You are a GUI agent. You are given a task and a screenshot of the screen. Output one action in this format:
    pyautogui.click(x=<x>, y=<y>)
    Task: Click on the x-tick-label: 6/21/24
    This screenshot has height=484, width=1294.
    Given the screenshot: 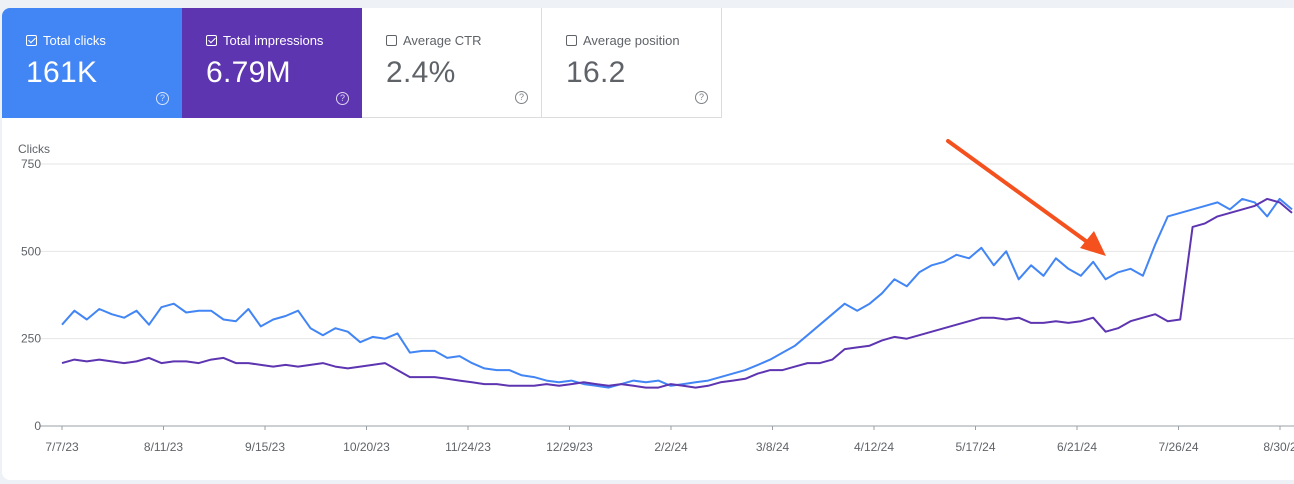 What is the action you would take?
    pyautogui.click(x=1077, y=447)
    